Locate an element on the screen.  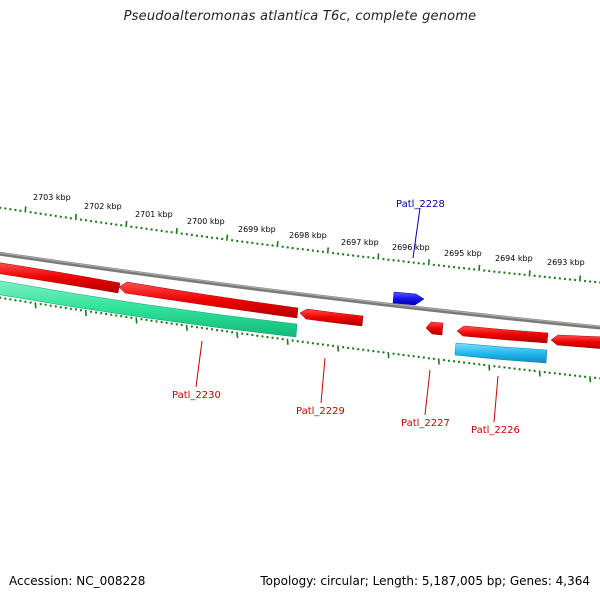
outer-scale-ticks is located at coordinates (300, 245).